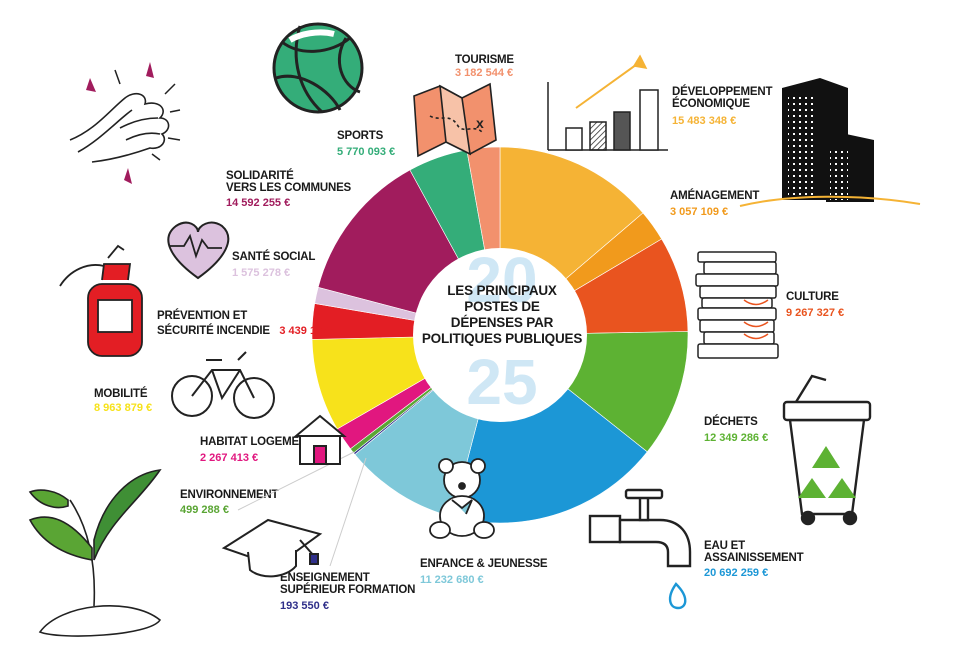 The height and width of the screenshot is (661, 960). I want to click on label-amenagement: AMÉNAGEMENT 3 057 109 €, so click(714, 204).